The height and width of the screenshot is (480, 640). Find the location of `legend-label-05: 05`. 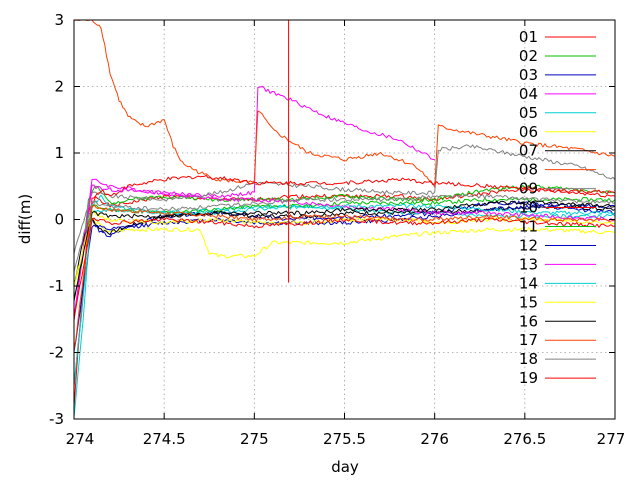

legend-label-05: 05 is located at coordinates (528, 113).